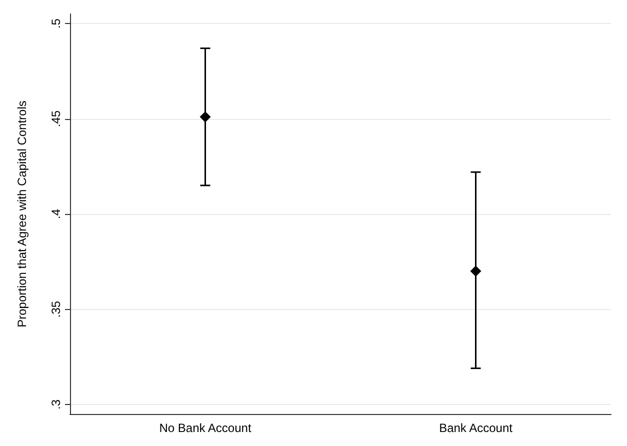  I want to click on y-tick-label: .45, so click(56, 119).